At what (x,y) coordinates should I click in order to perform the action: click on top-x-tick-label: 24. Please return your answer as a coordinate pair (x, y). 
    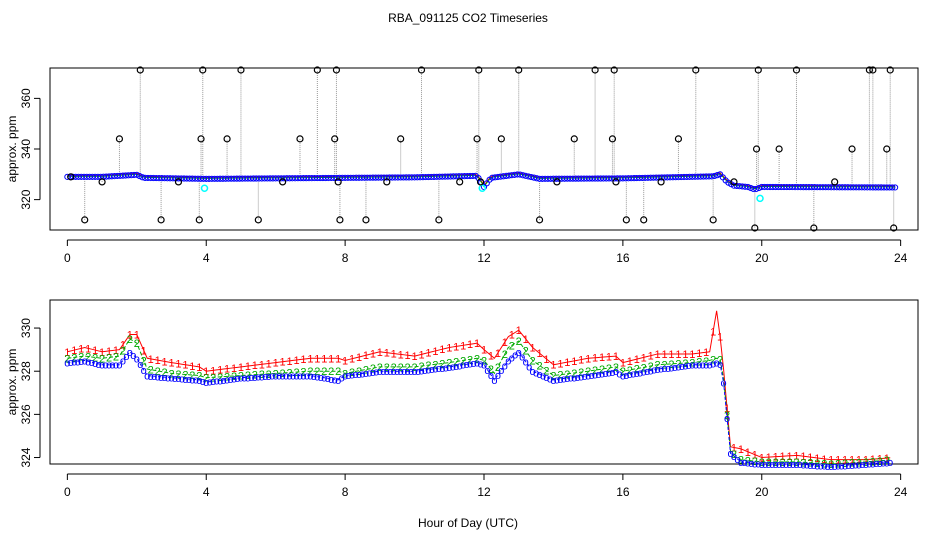
    Looking at the image, I should click on (901, 258).